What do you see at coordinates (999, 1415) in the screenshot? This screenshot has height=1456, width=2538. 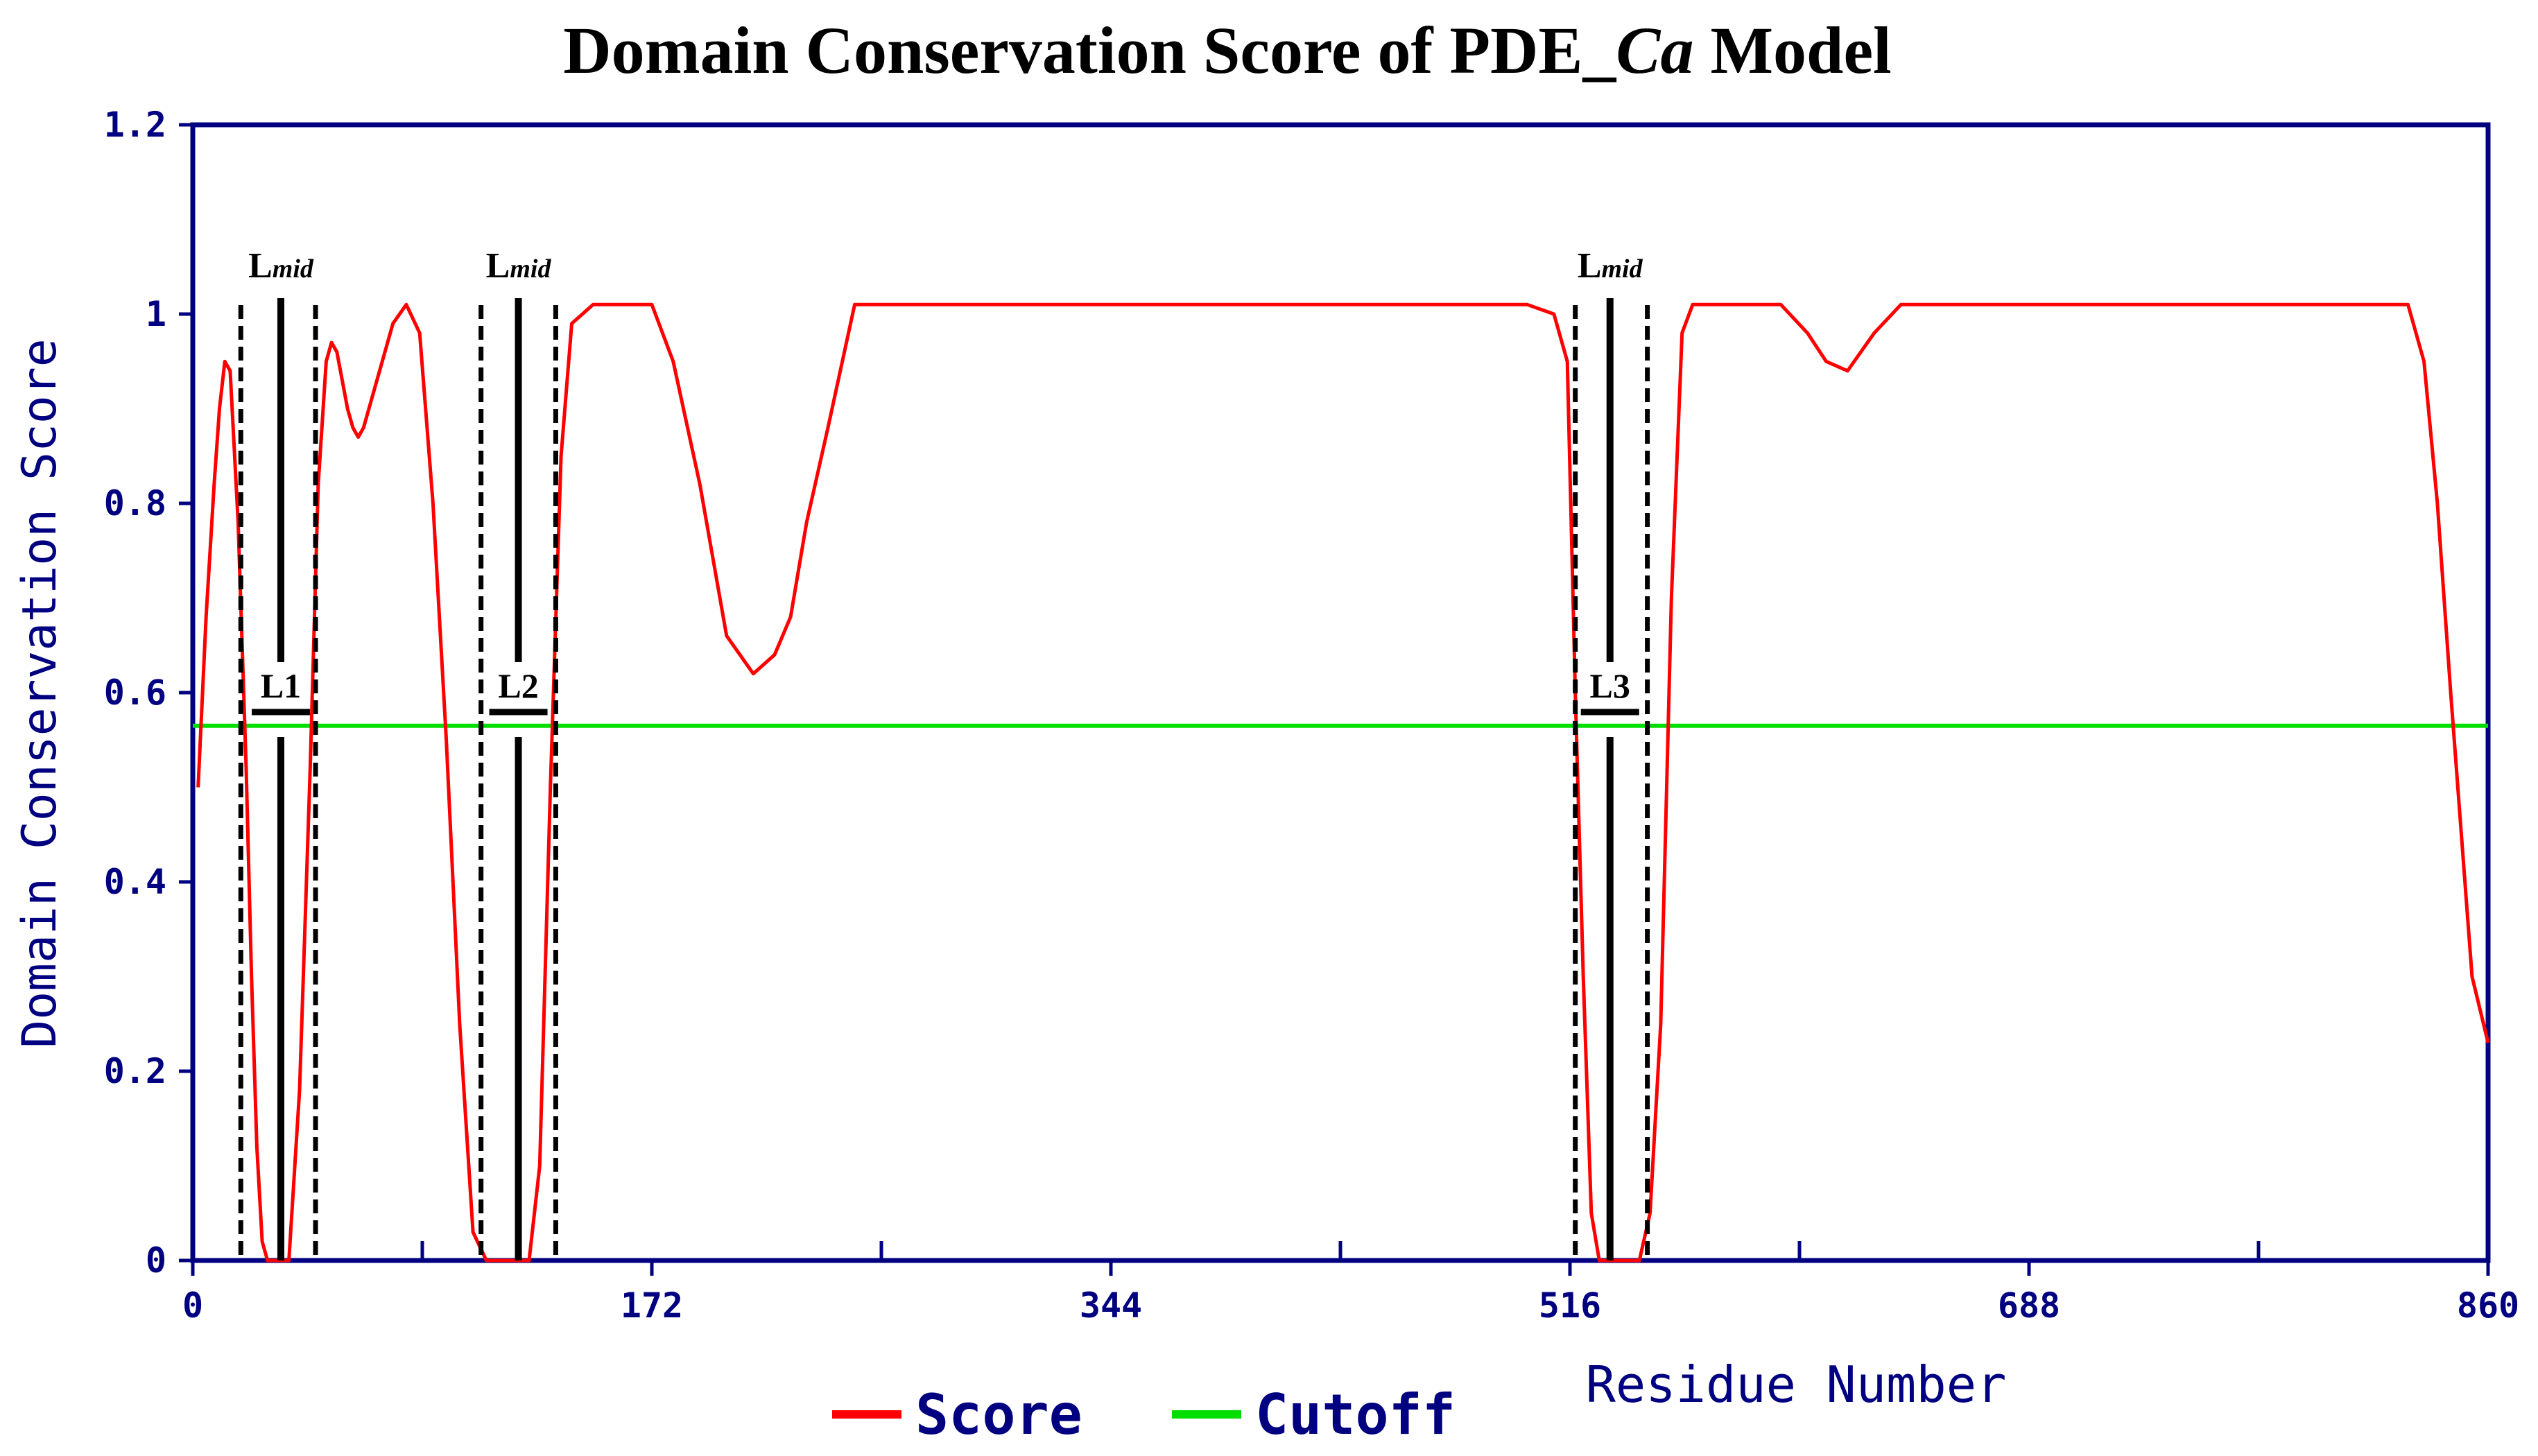 I see `legend-score-label: Score` at bounding box center [999, 1415].